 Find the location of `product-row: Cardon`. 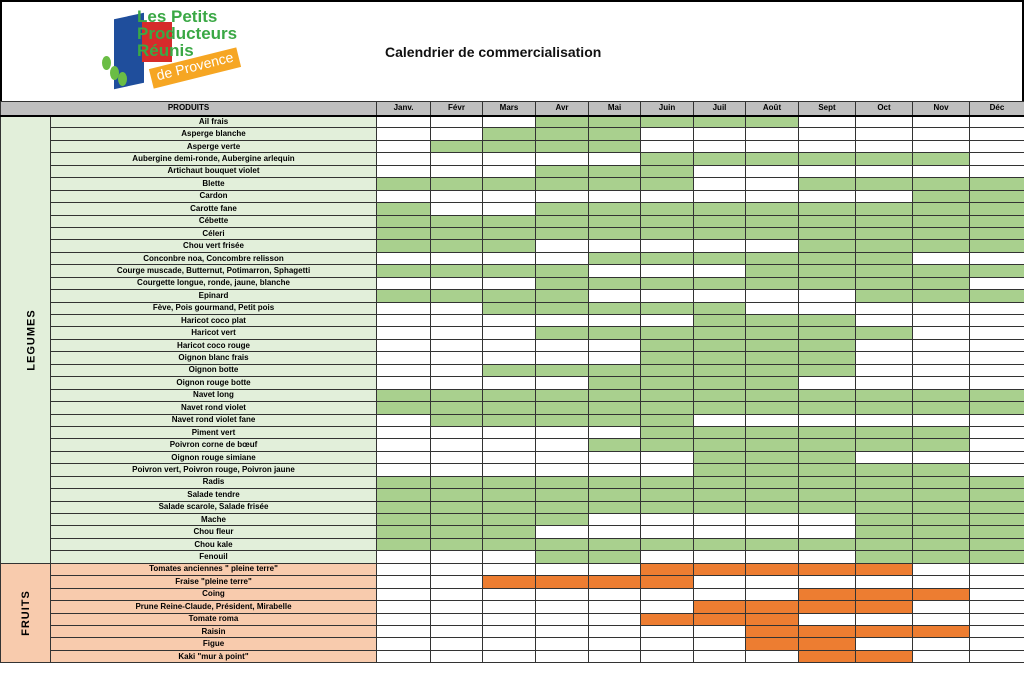

product-row: Cardon is located at coordinates (512, 196).